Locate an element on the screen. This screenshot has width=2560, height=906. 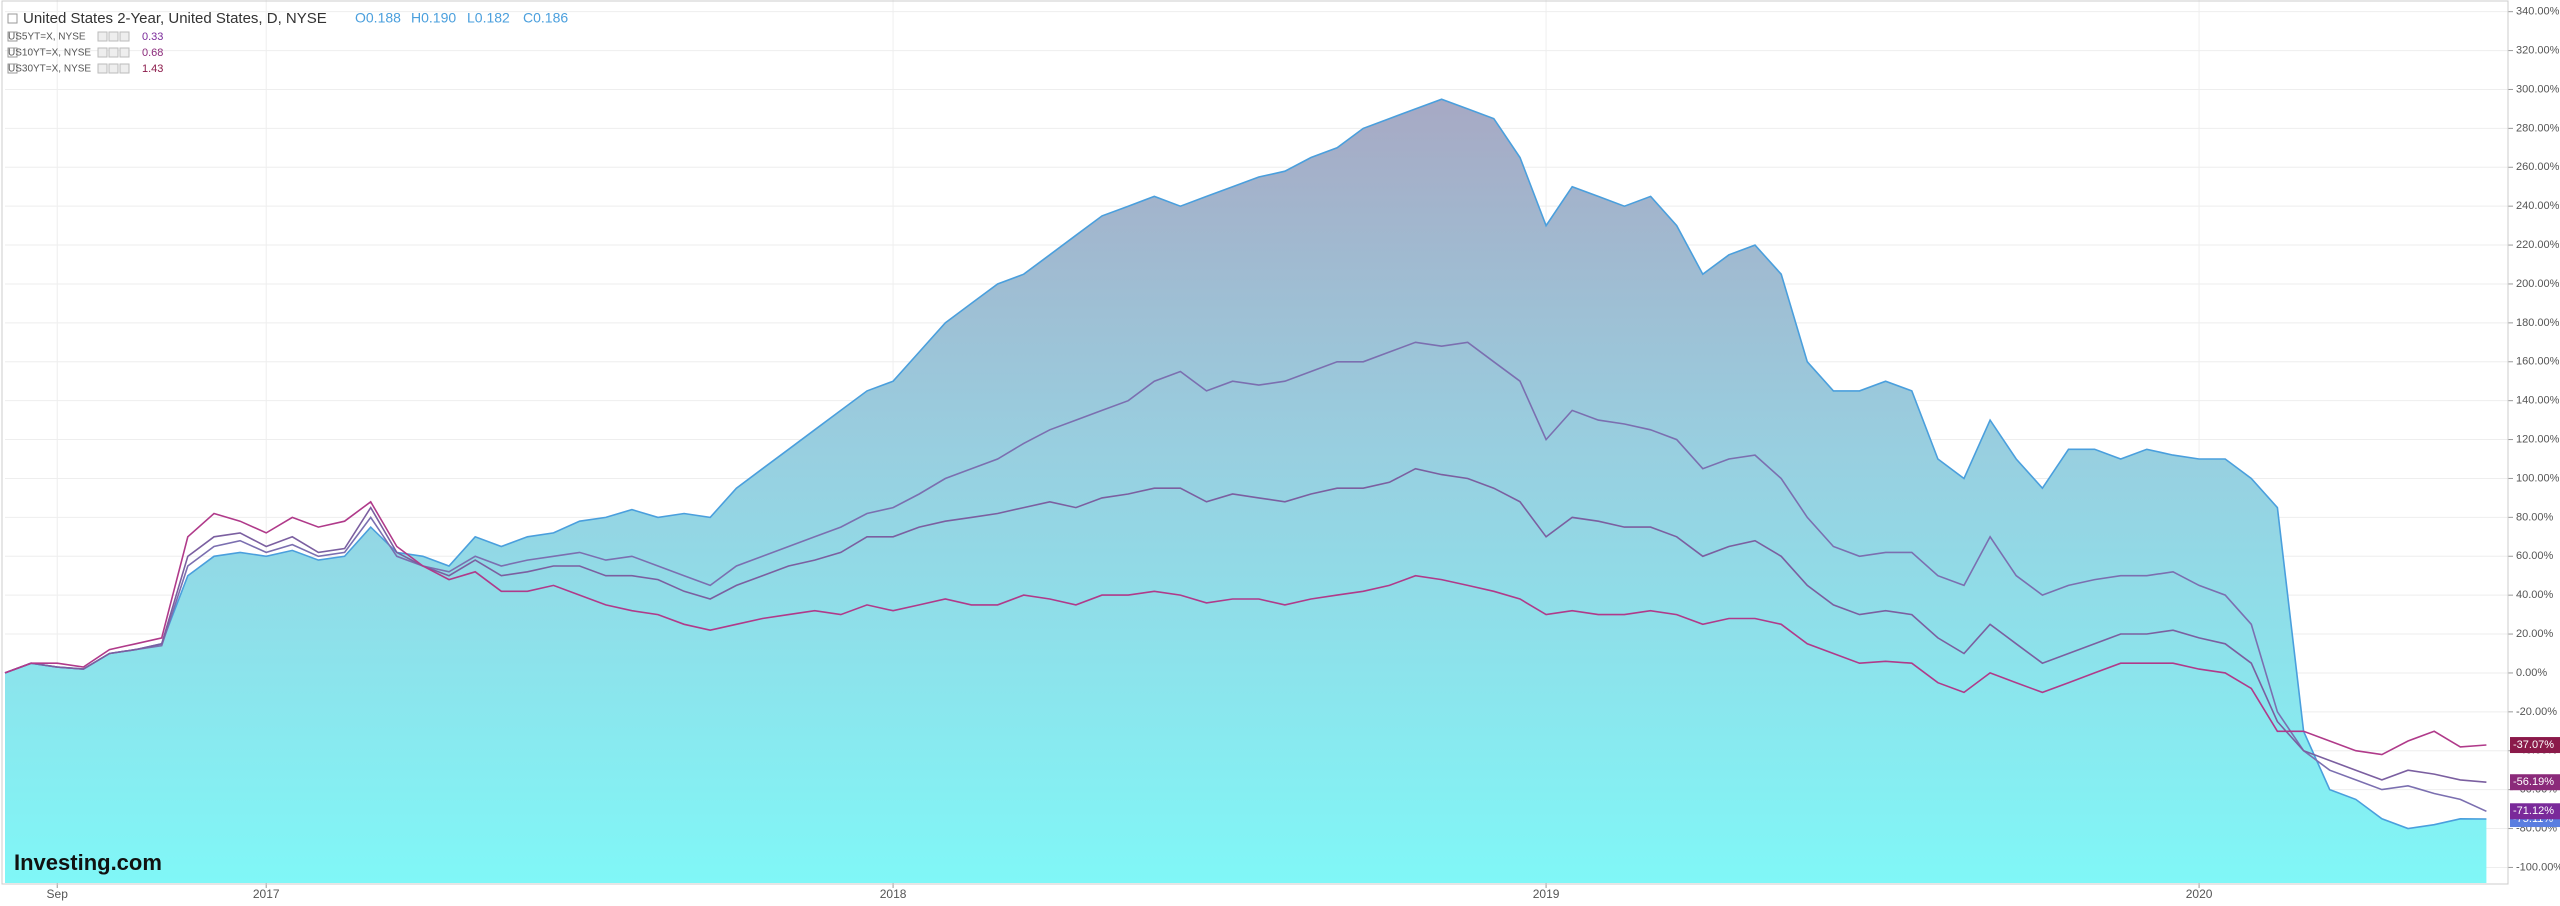
x-tick-label: 2018 is located at coordinates (893, 894).